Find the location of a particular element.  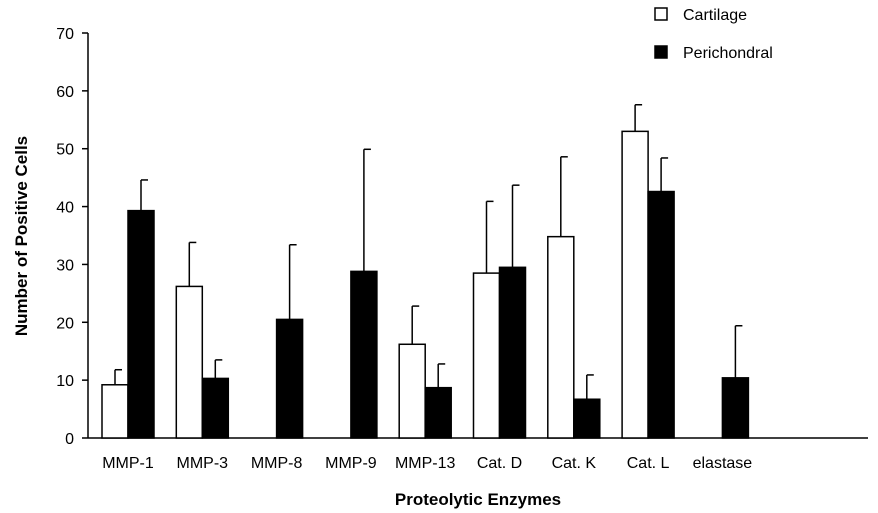

x-tick-label: Cat. D is located at coordinates (499, 463).